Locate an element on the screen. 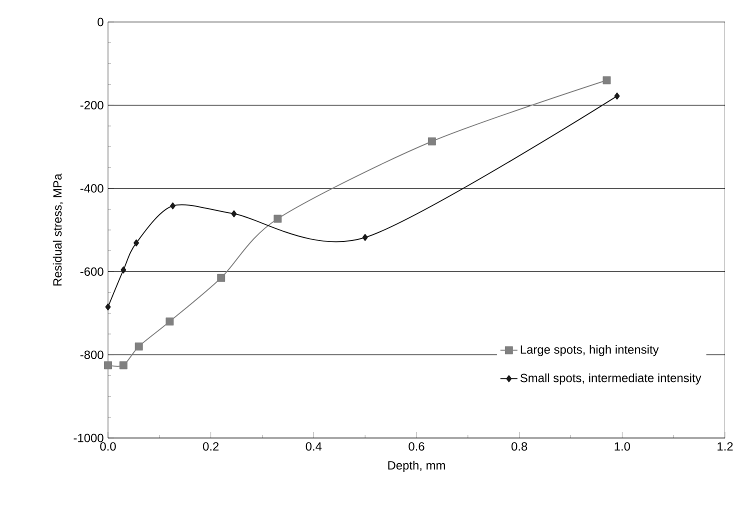 Image resolution: width=743 pixels, height=515 pixels. x-tick-label: 0.8 is located at coordinates (520, 446).